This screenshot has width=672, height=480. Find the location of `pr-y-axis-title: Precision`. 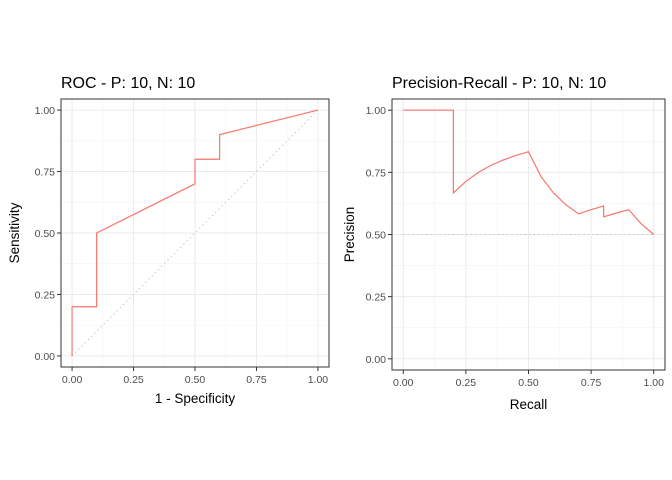

pr-y-axis-title: Precision is located at coordinates (349, 235).